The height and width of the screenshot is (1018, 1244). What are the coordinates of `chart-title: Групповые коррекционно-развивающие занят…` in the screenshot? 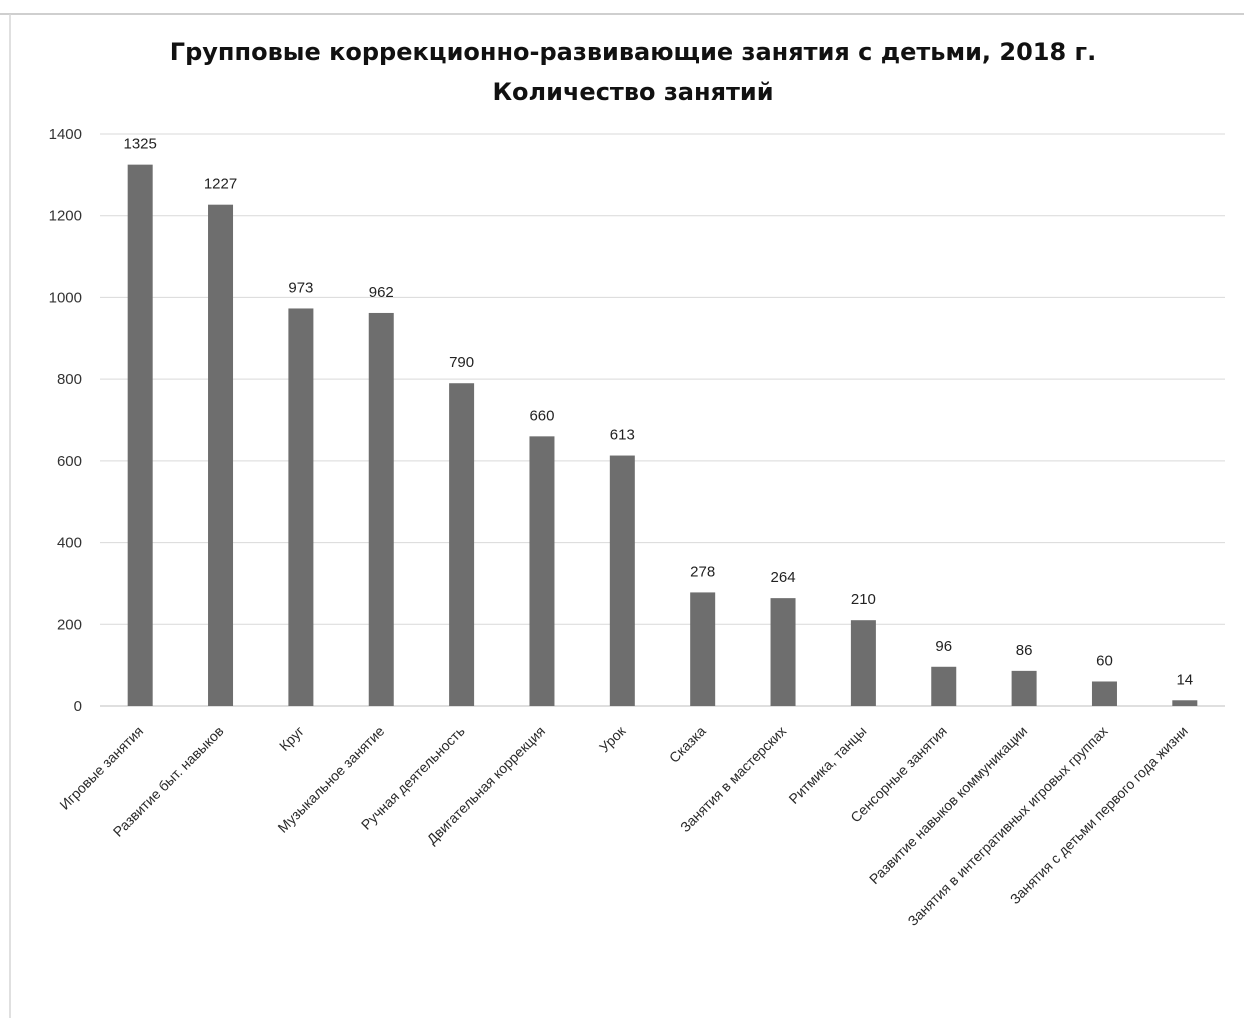 It's located at (633, 52).